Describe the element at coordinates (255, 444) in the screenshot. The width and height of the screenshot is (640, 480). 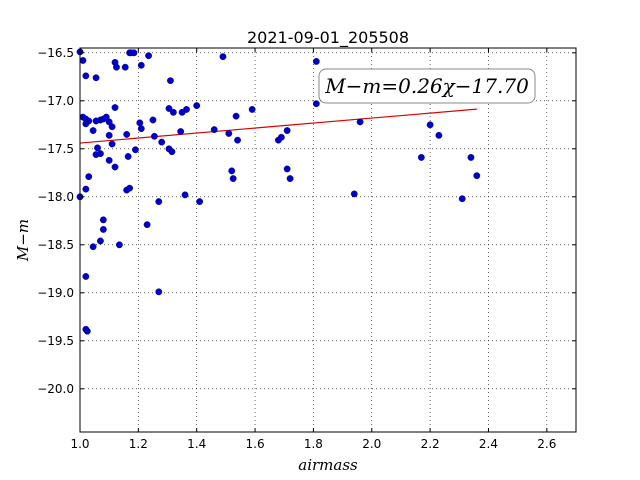
I see `x-tick-label: 1.6` at that location.